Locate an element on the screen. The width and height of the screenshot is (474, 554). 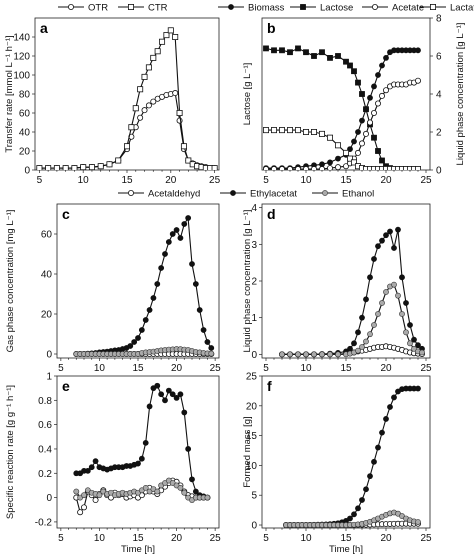
x-tick-label: 10 is located at coordinates (84, 180).